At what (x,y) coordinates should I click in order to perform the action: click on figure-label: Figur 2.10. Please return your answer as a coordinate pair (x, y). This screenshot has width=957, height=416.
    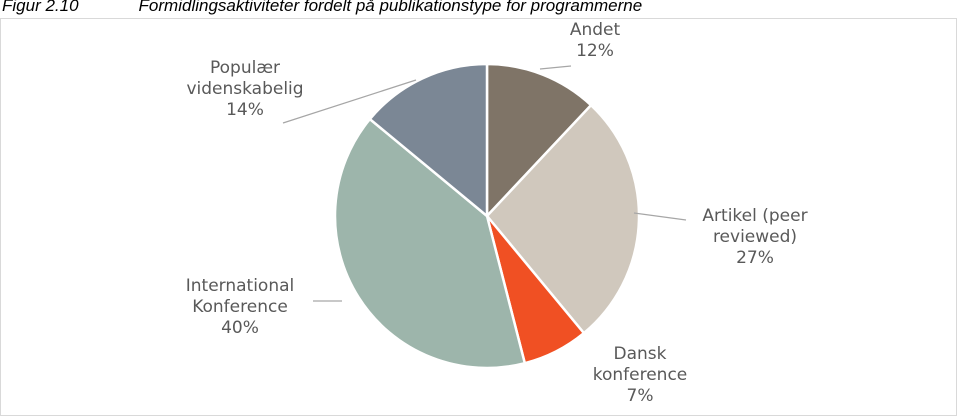
    Looking at the image, I should click on (40, 7).